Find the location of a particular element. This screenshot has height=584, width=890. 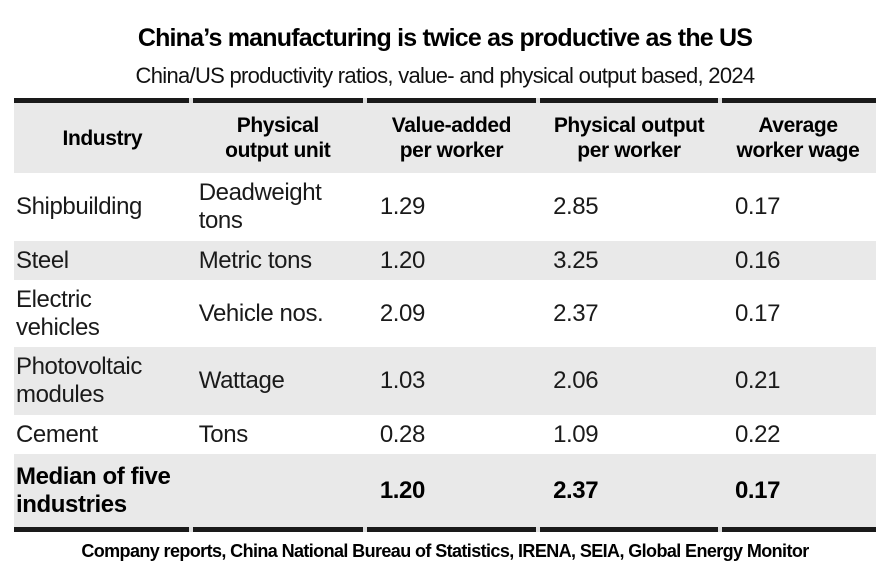

industry-cell: Cement is located at coordinates (57, 434).